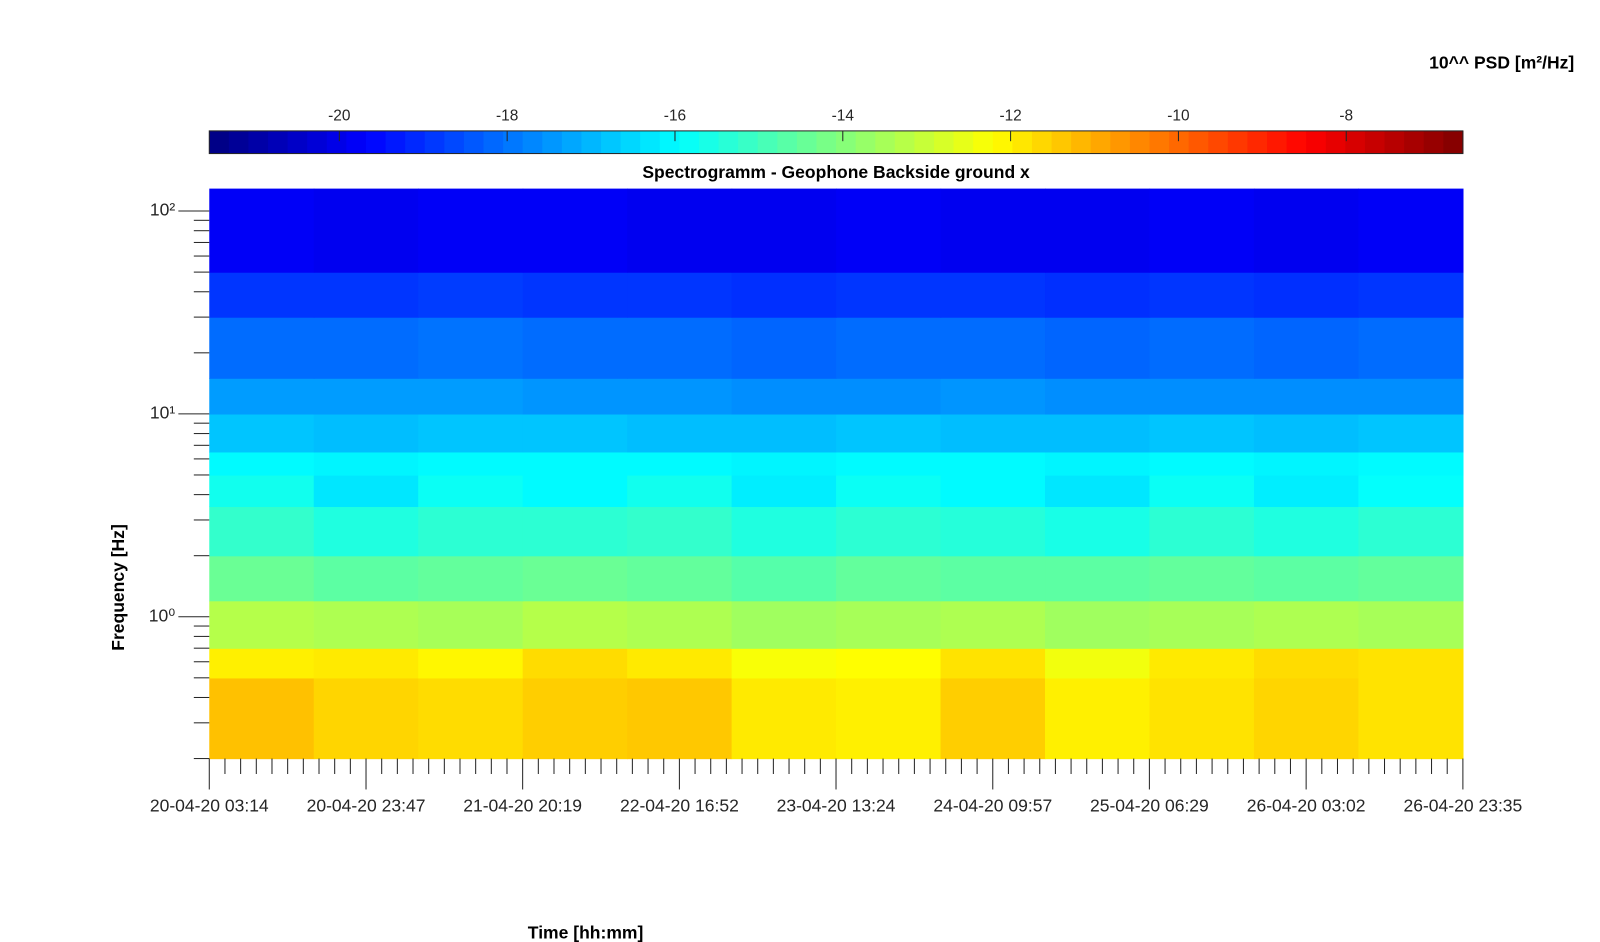 The width and height of the screenshot is (1600, 942). Describe the element at coordinates (1501, 63) in the screenshot. I see `colorbar-label: 10^^ PSD [m²/Hz]` at that location.